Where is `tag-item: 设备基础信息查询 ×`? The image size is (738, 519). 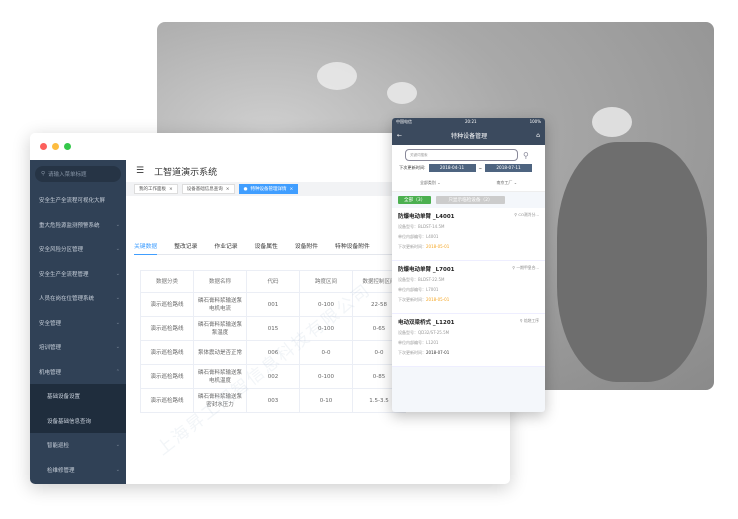
tag-item: 设备基础信息查询 × is located at coordinates (208, 189).